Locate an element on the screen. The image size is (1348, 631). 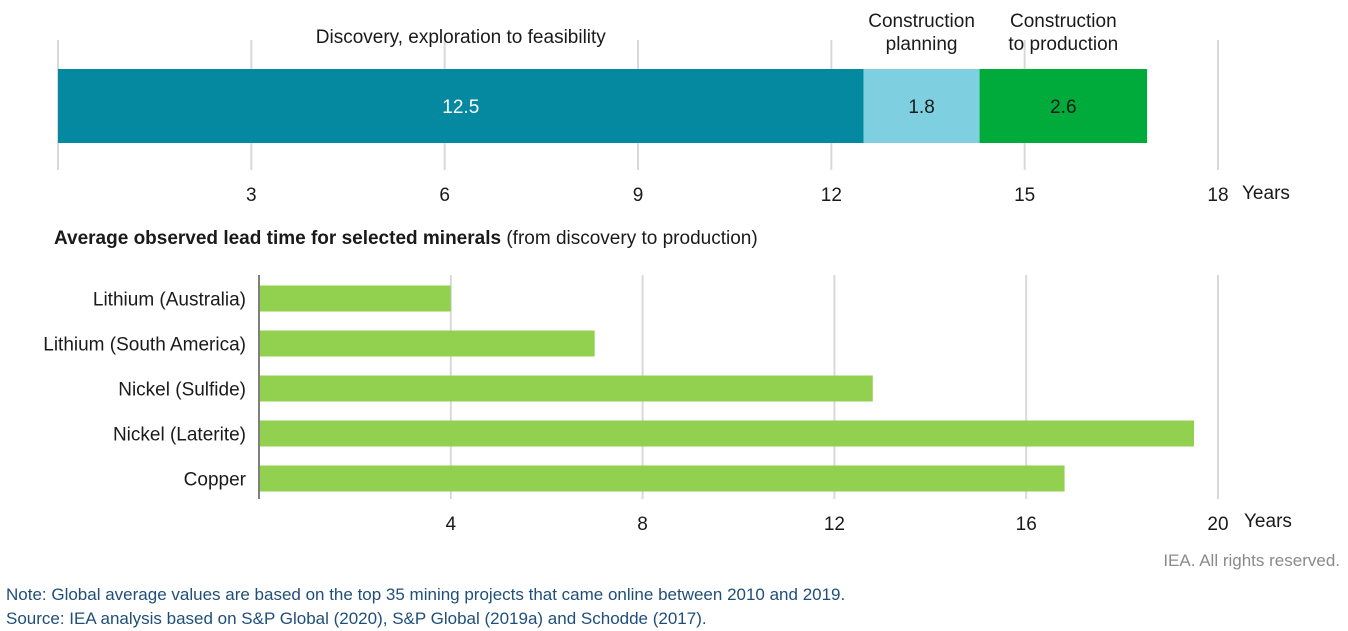
x-tick-label: 6 is located at coordinates (444, 195).